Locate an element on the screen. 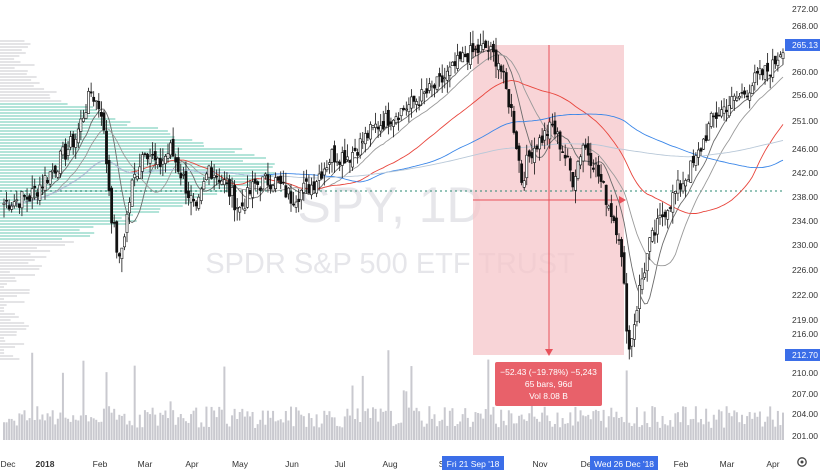 The width and height of the screenshot is (820, 470). price-tick-label: 207.00 is located at coordinates (805, 394).